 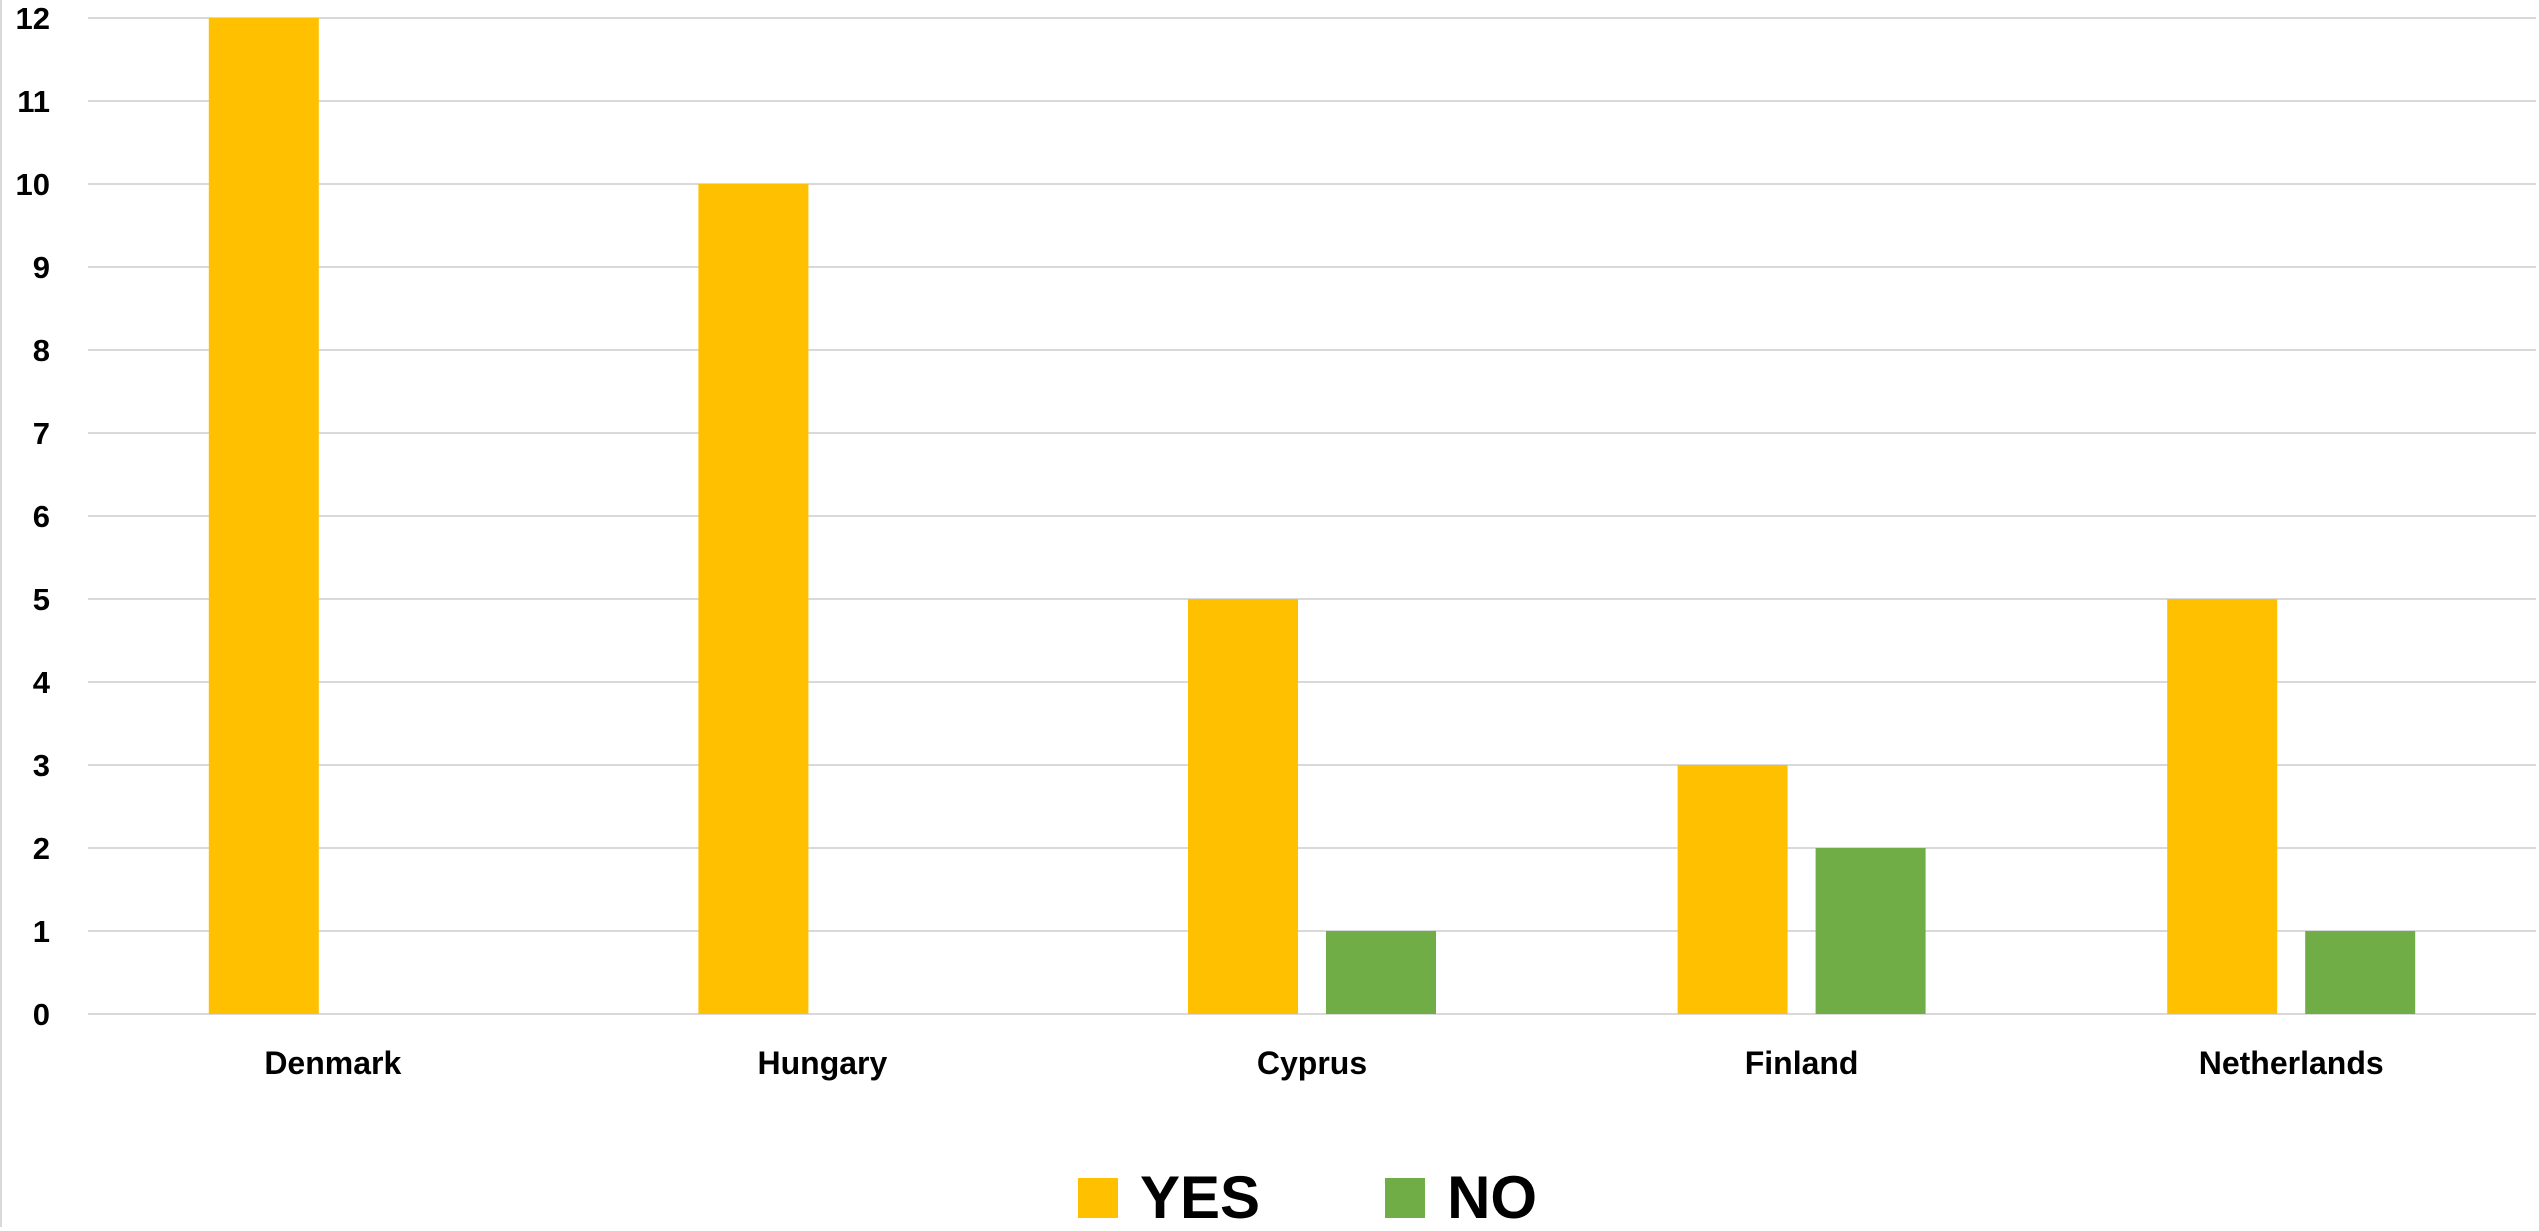 I want to click on y-tick-label-4: 4, so click(x=42, y=682).